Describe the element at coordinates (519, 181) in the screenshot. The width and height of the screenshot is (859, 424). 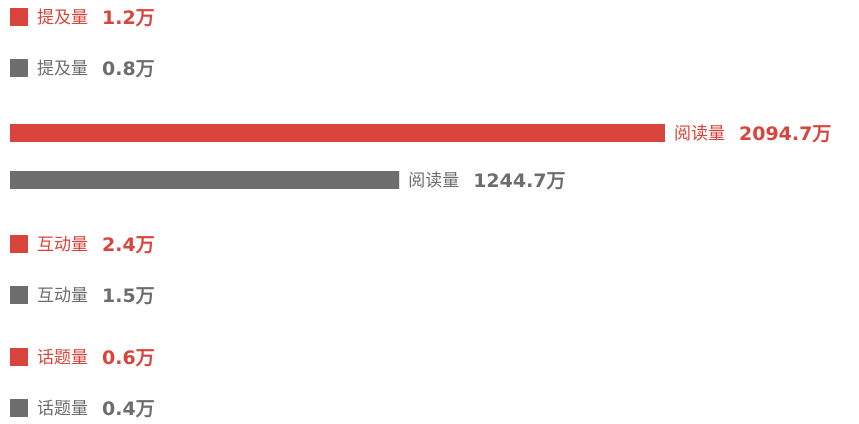
I see `data-label: 1244.7万` at that location.